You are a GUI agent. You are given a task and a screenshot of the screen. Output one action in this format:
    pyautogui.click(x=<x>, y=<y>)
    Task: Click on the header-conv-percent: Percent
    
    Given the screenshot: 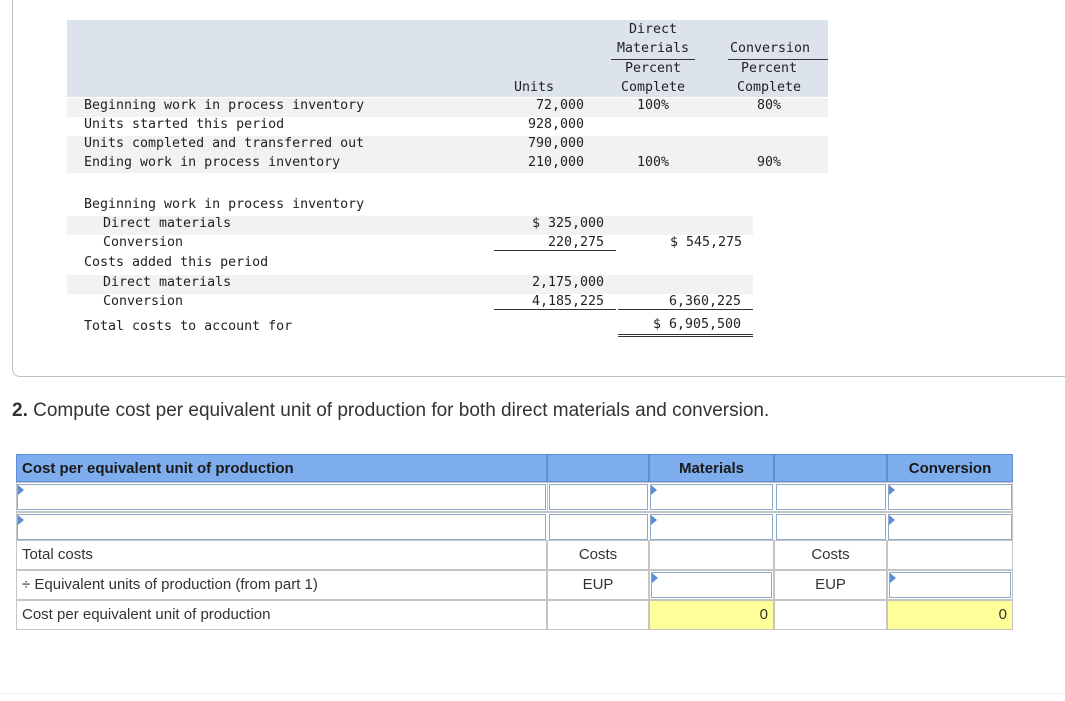 What is the action you would take?
    pyautogui.click(x=769, y=68)
    